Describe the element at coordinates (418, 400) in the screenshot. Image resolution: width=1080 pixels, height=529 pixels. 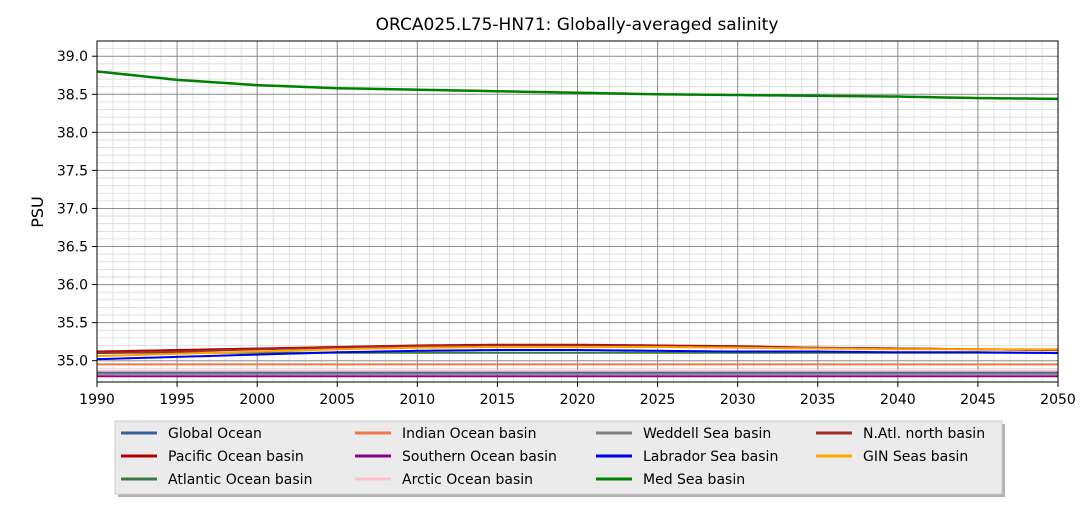
I see `x-tick-label: 2010` at that location.